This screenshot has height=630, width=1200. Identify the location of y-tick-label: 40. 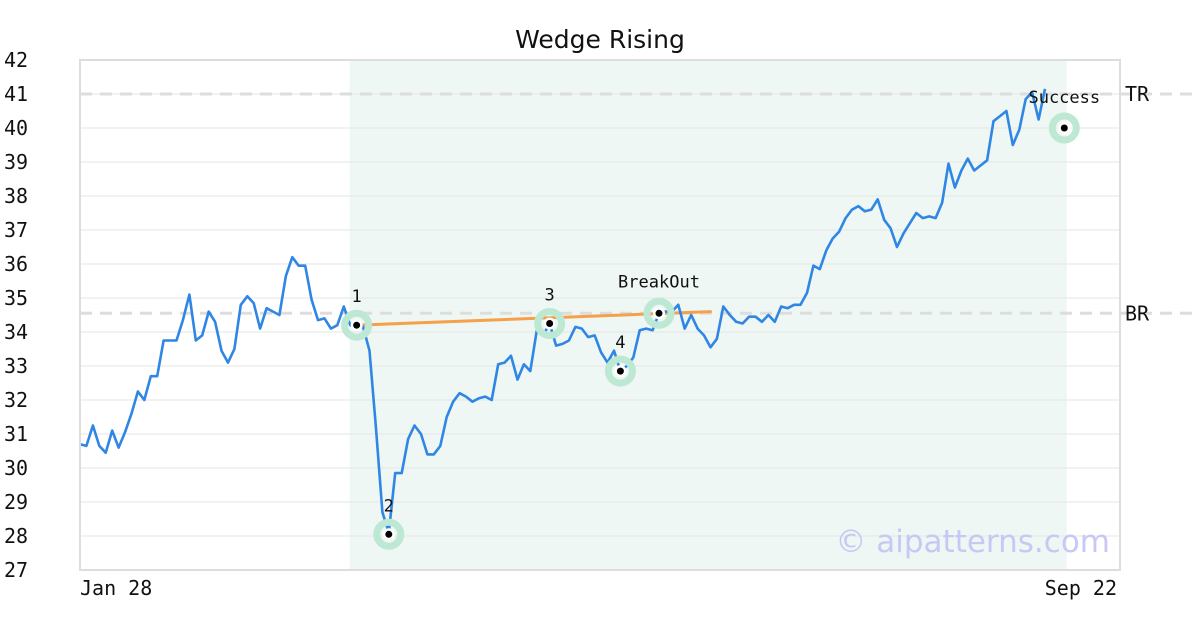
(16, 128).